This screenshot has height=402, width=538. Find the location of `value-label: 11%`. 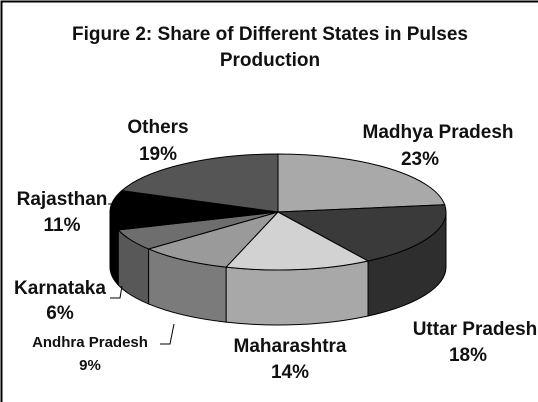

value-label: 11% is located at coordinates (62, 225).